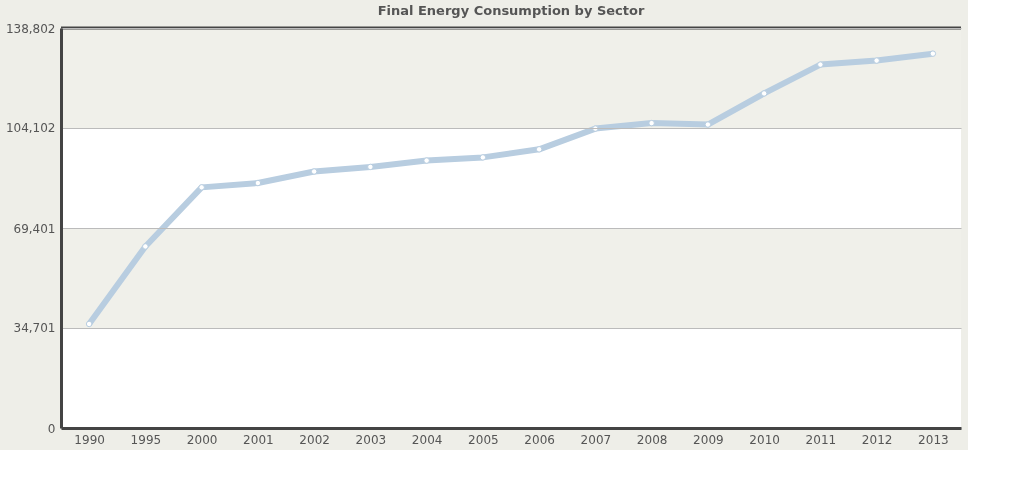 This screenshot has width=1011, height=499. Describe the element at coordinates (51, 428) in the screenshot. I see `y-tick-label: 0` at that location.